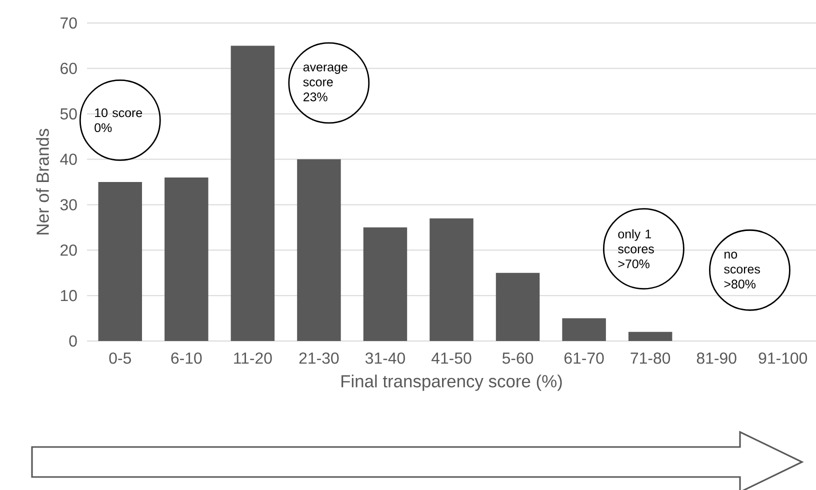 This screenshot has width=816, height=490. Describe the element at coordinates (253, 358) in the screenshot. I see `x-tick-label: 11-20` at that location.